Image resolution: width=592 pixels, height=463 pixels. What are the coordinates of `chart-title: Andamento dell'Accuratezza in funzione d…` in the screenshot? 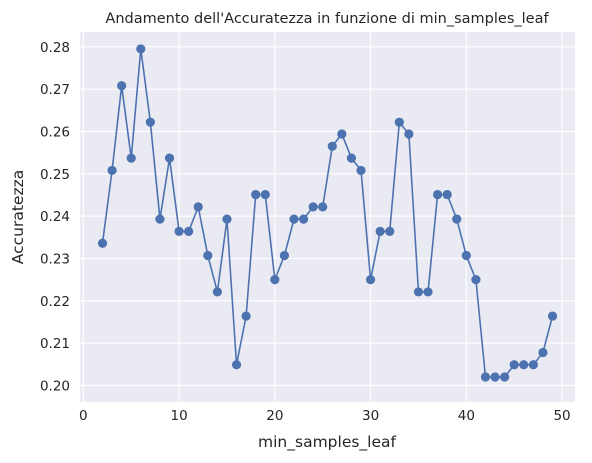 It's located at (327, 19).